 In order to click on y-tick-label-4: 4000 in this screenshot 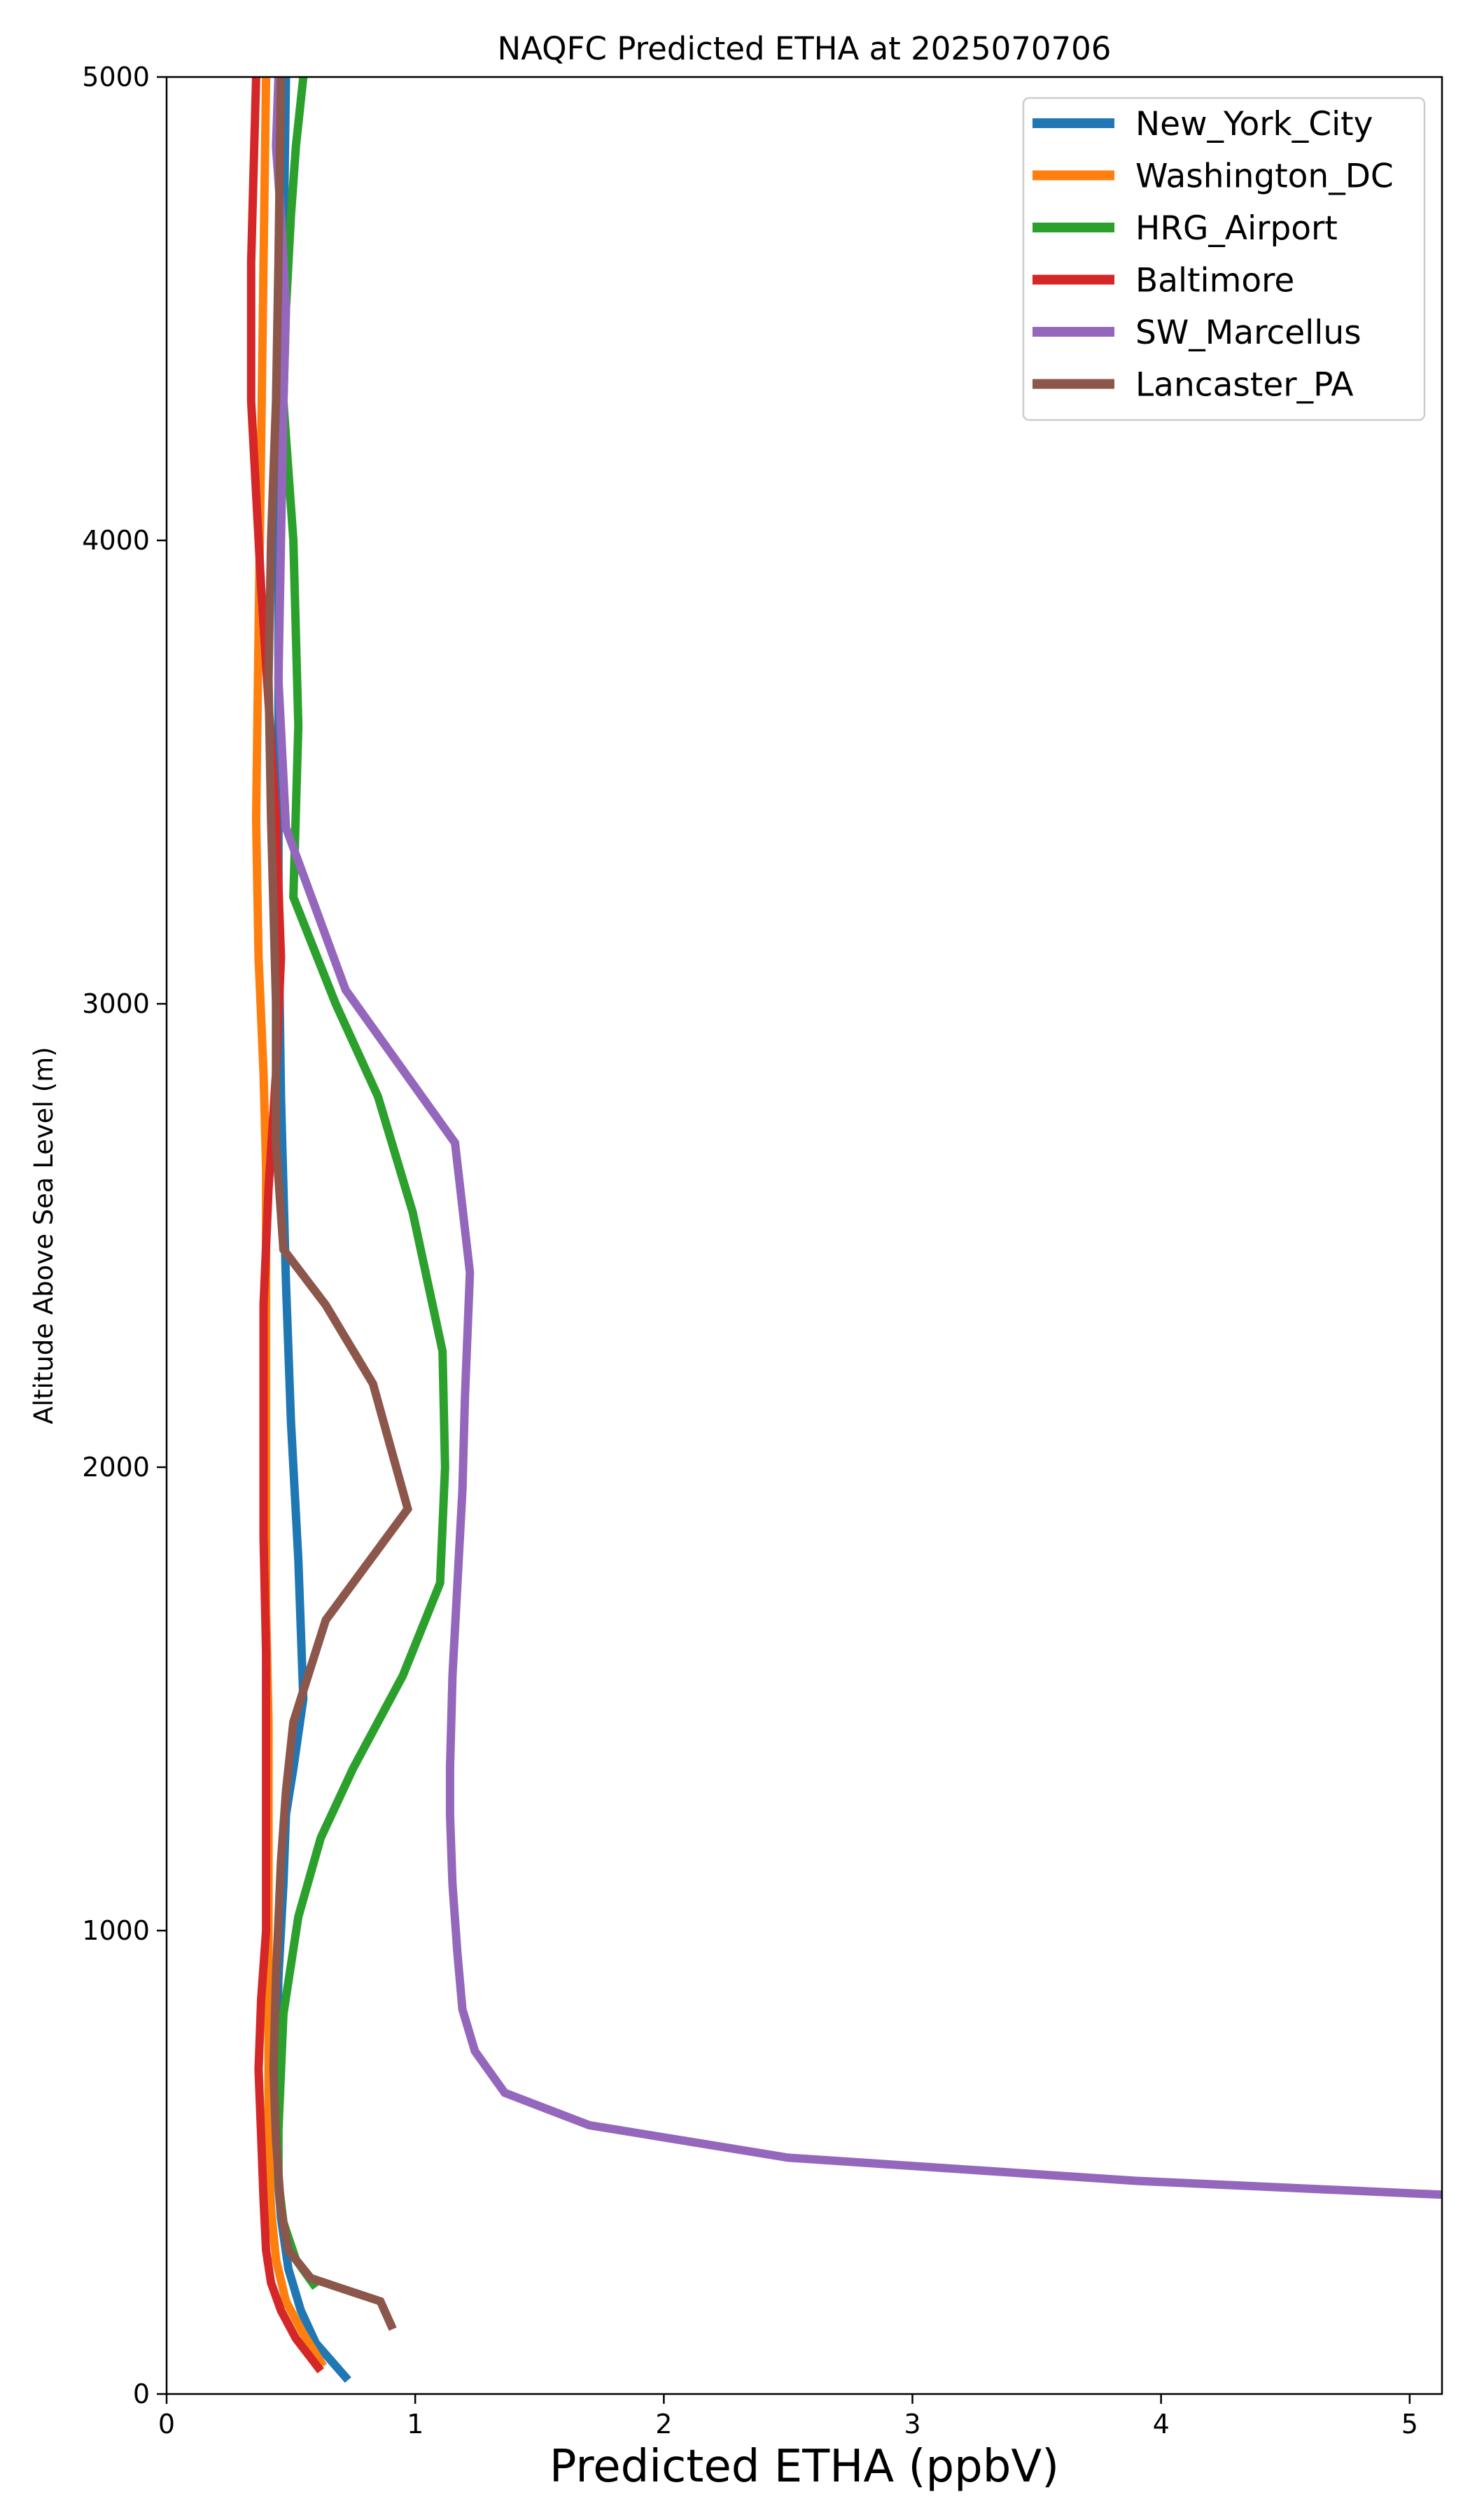, I will do `click(116, 540)`.